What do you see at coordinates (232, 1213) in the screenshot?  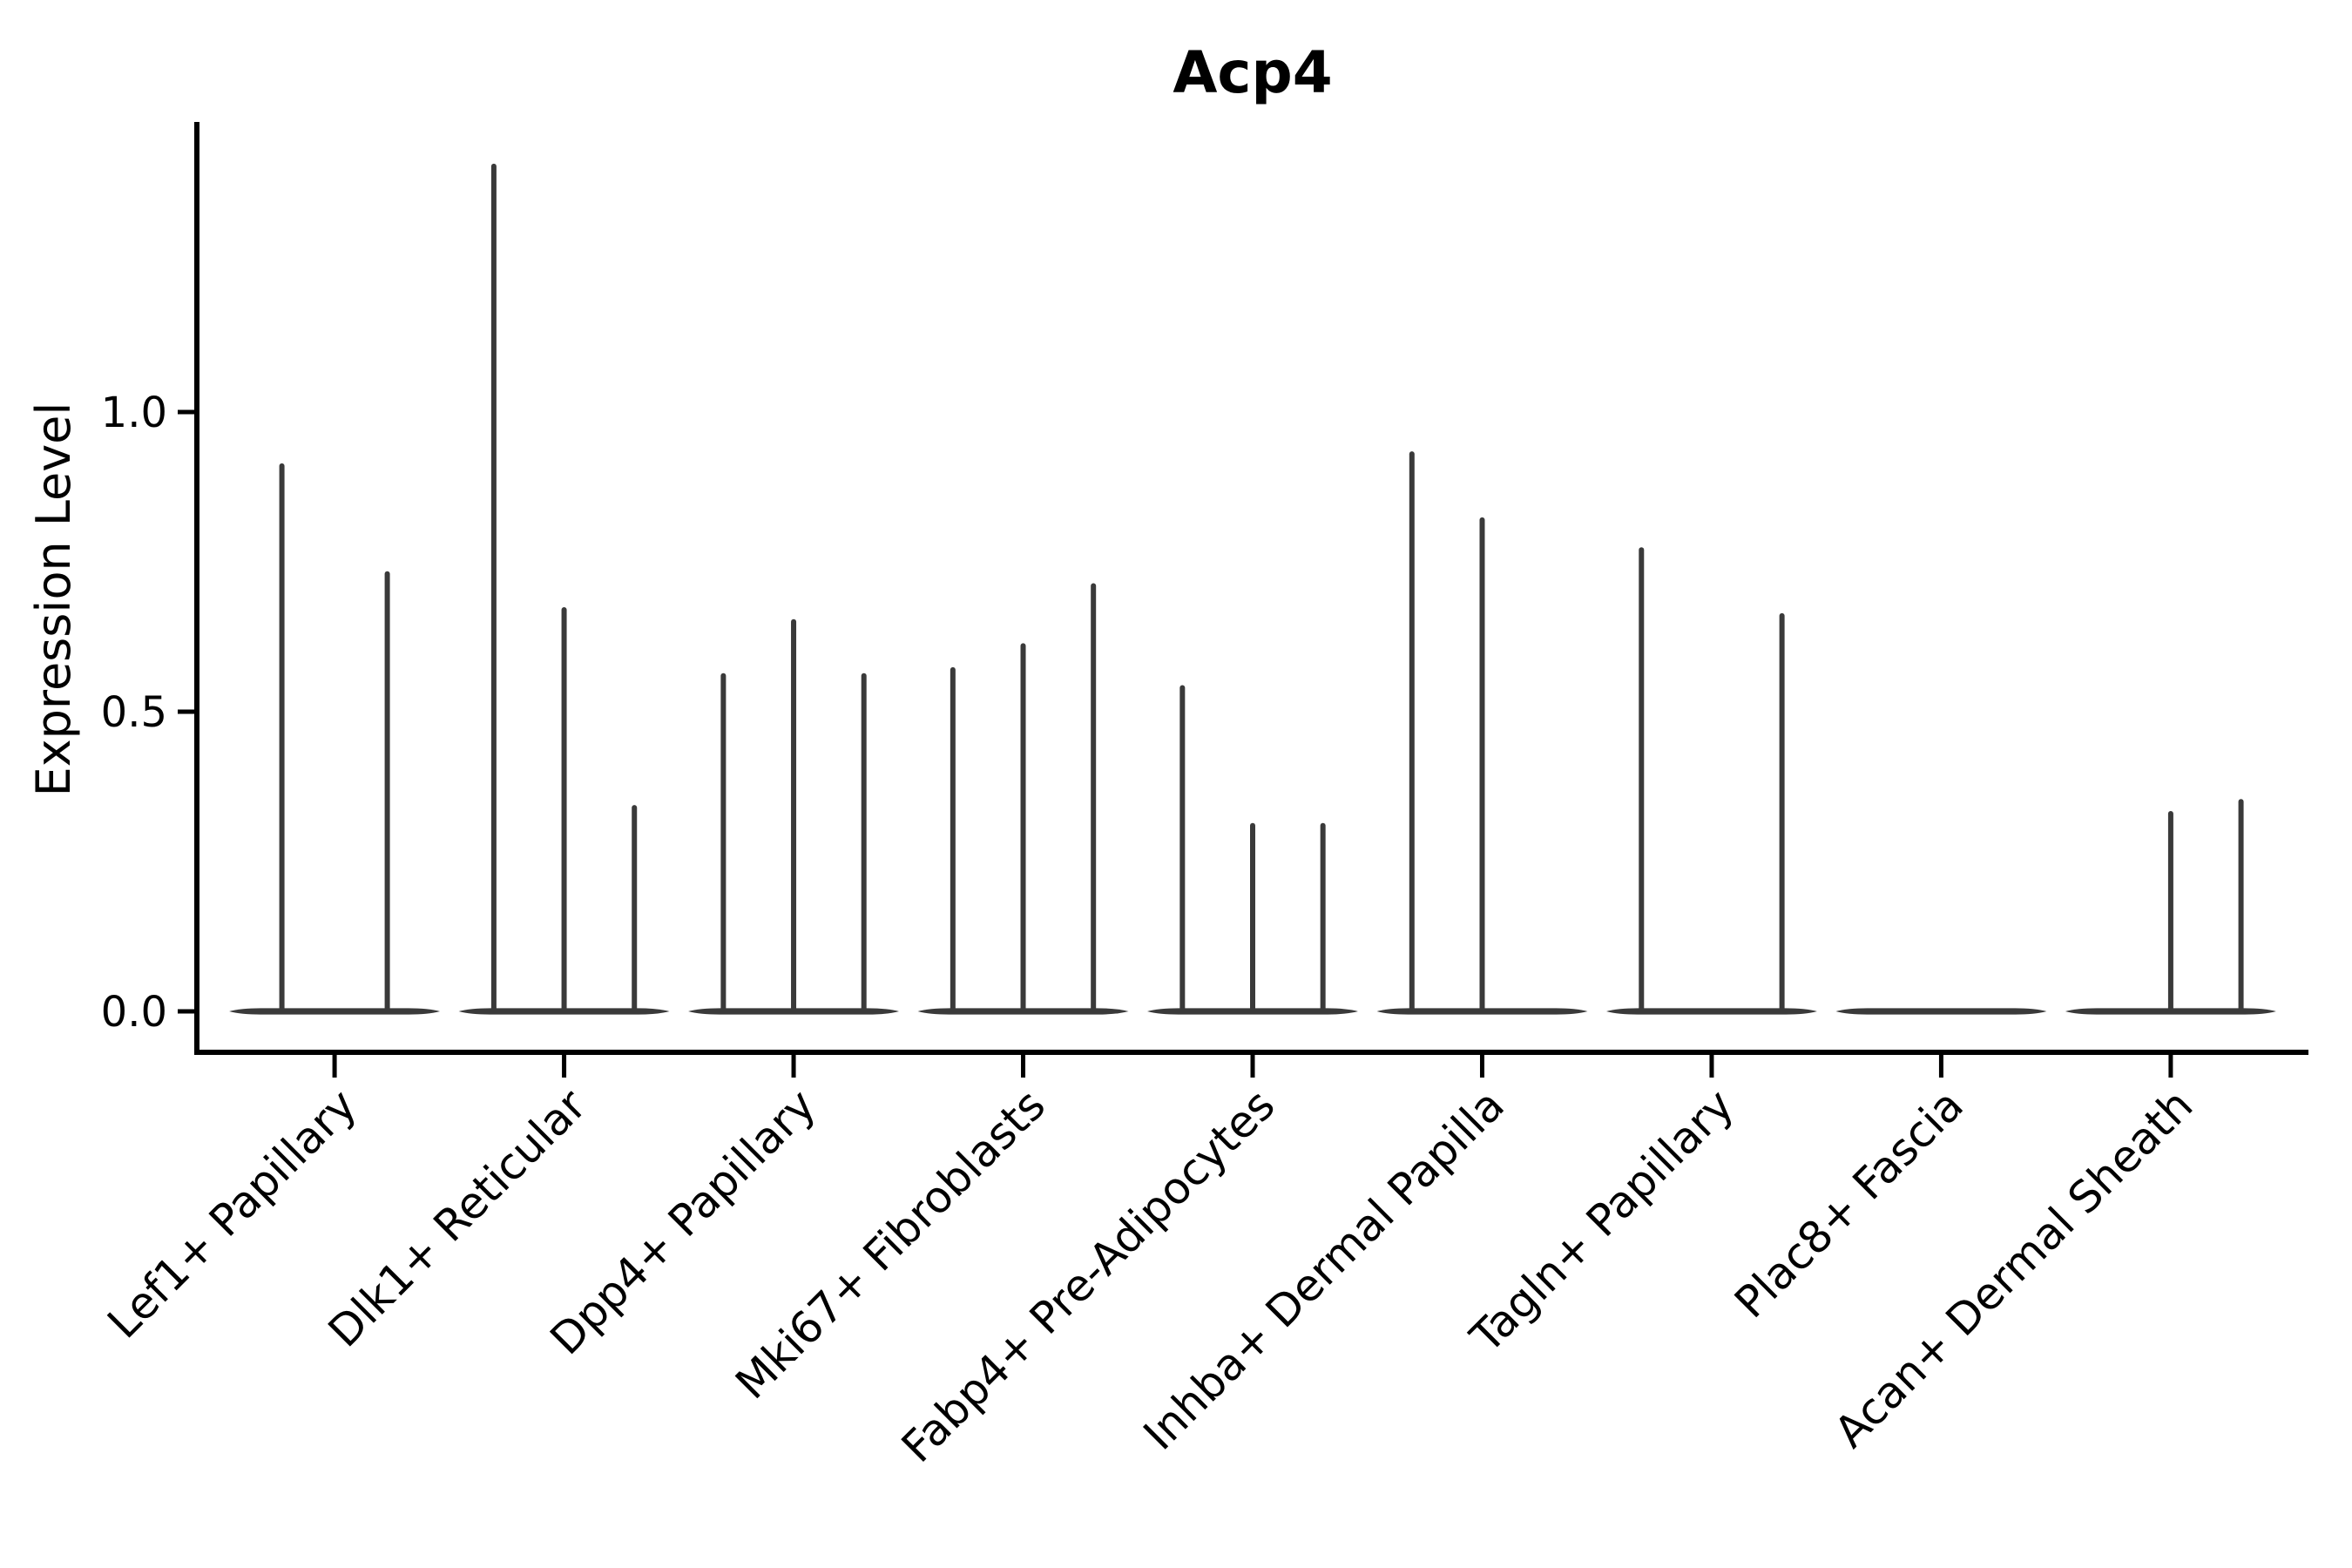 I see `x-tick-label: Lef1+ Papillary` at bounding box center [232, 1213].